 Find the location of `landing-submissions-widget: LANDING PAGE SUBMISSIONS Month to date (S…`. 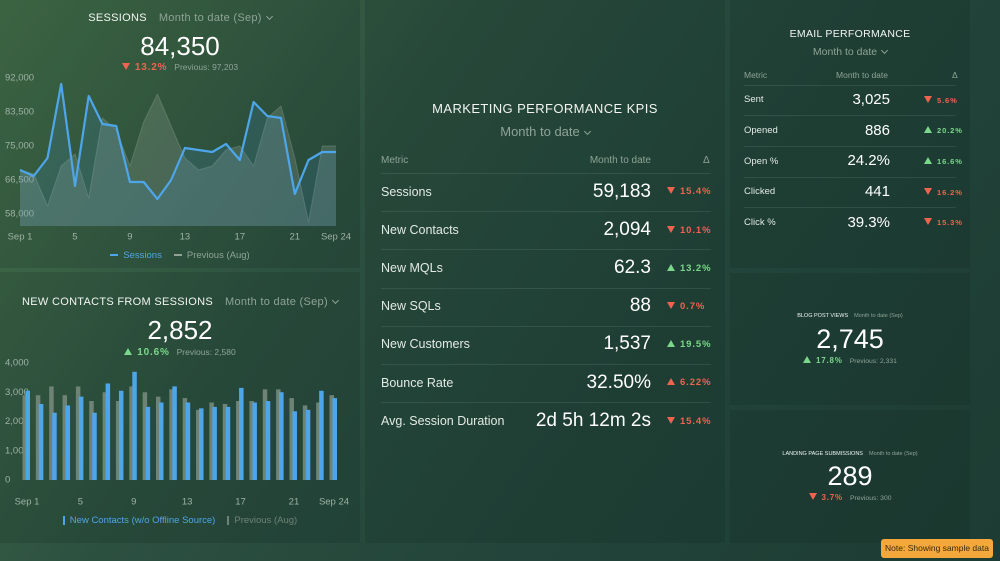

landing-submissions-widget: LANDING PAGE SUBMISSIONS Month to date (S… is located at coordinates (850, 476).